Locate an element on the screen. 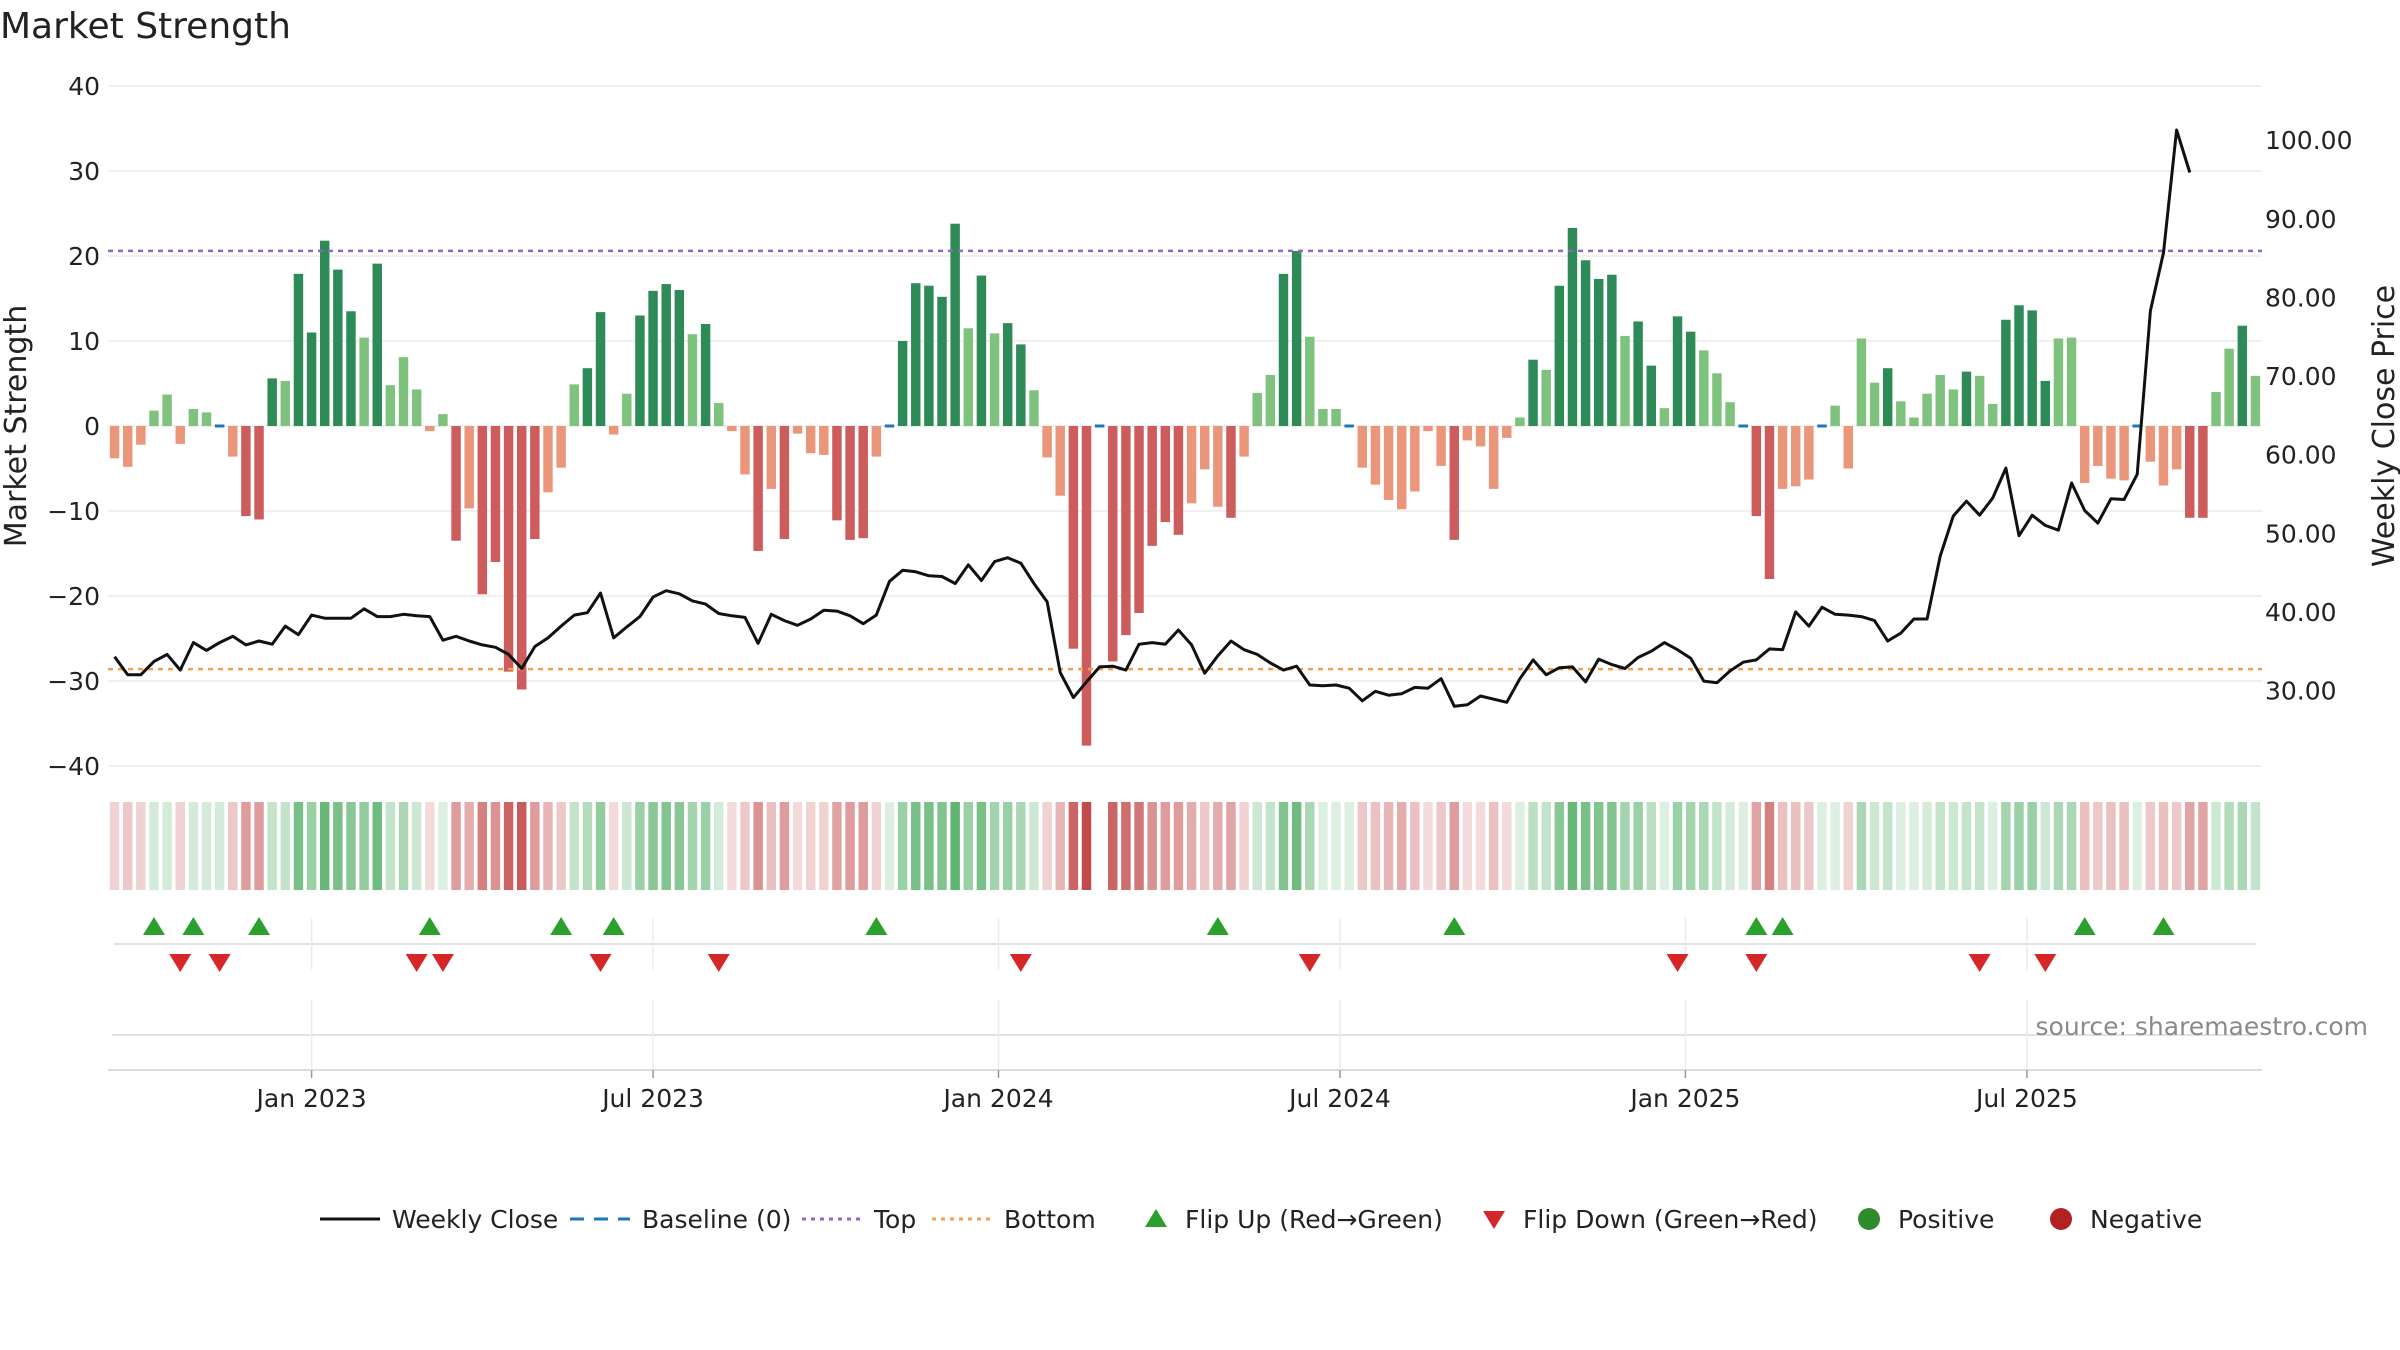 Image resolution: width=2400 pixels, height=1350 pixels. left-tick-label-5: −10 is located at coordinates (73, 511).